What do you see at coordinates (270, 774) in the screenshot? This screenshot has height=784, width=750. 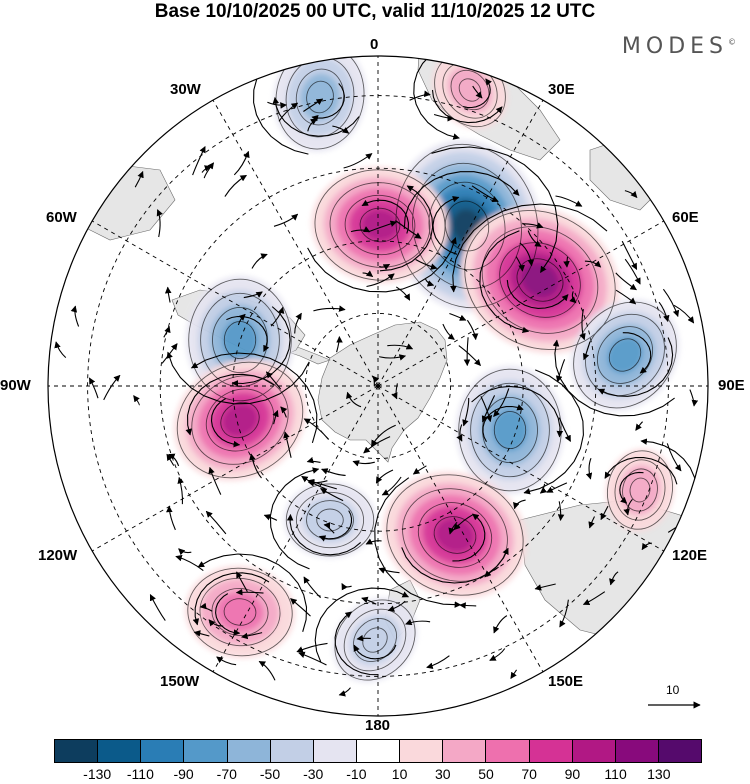 I see `legend-tick-label: -50` at bounding box center [270, 774].